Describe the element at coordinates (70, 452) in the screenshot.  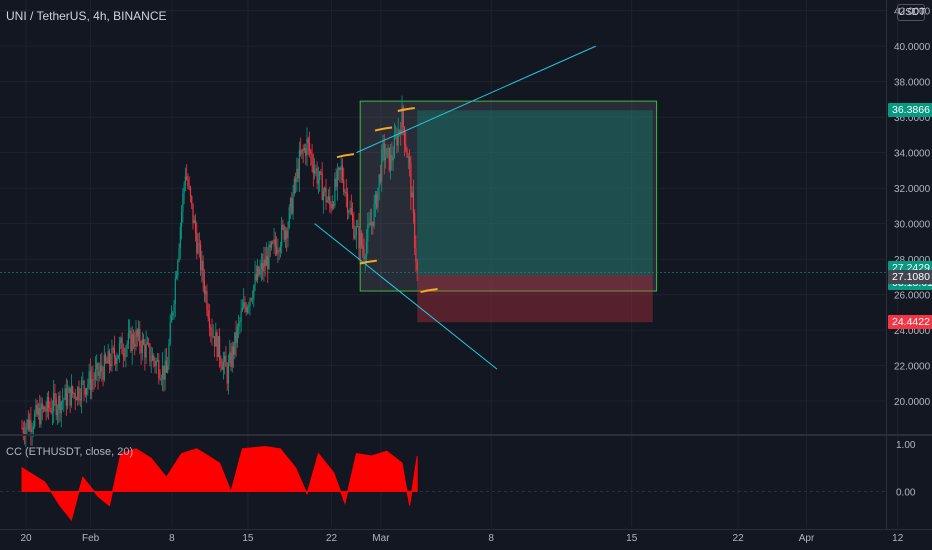
I see `indicator-title: CC (ETHUSDT, close, 20)` at that location.